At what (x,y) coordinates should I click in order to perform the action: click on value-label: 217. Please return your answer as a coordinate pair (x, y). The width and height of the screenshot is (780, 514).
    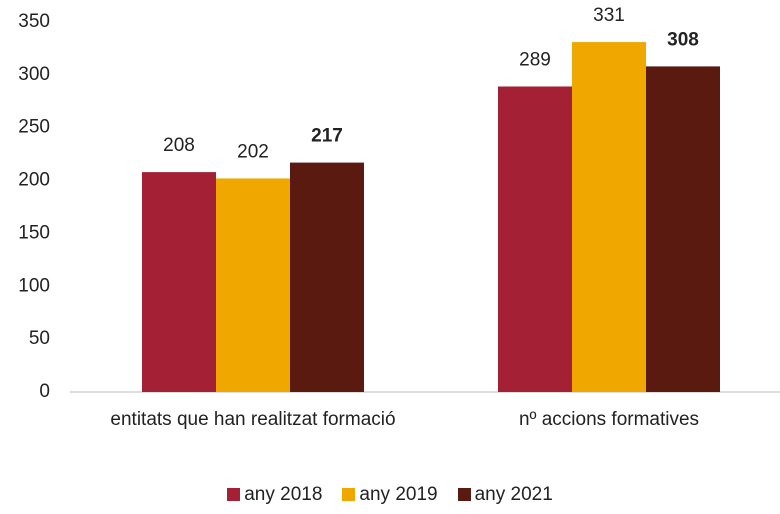
    Looking at the image, I should click on (327, 136).